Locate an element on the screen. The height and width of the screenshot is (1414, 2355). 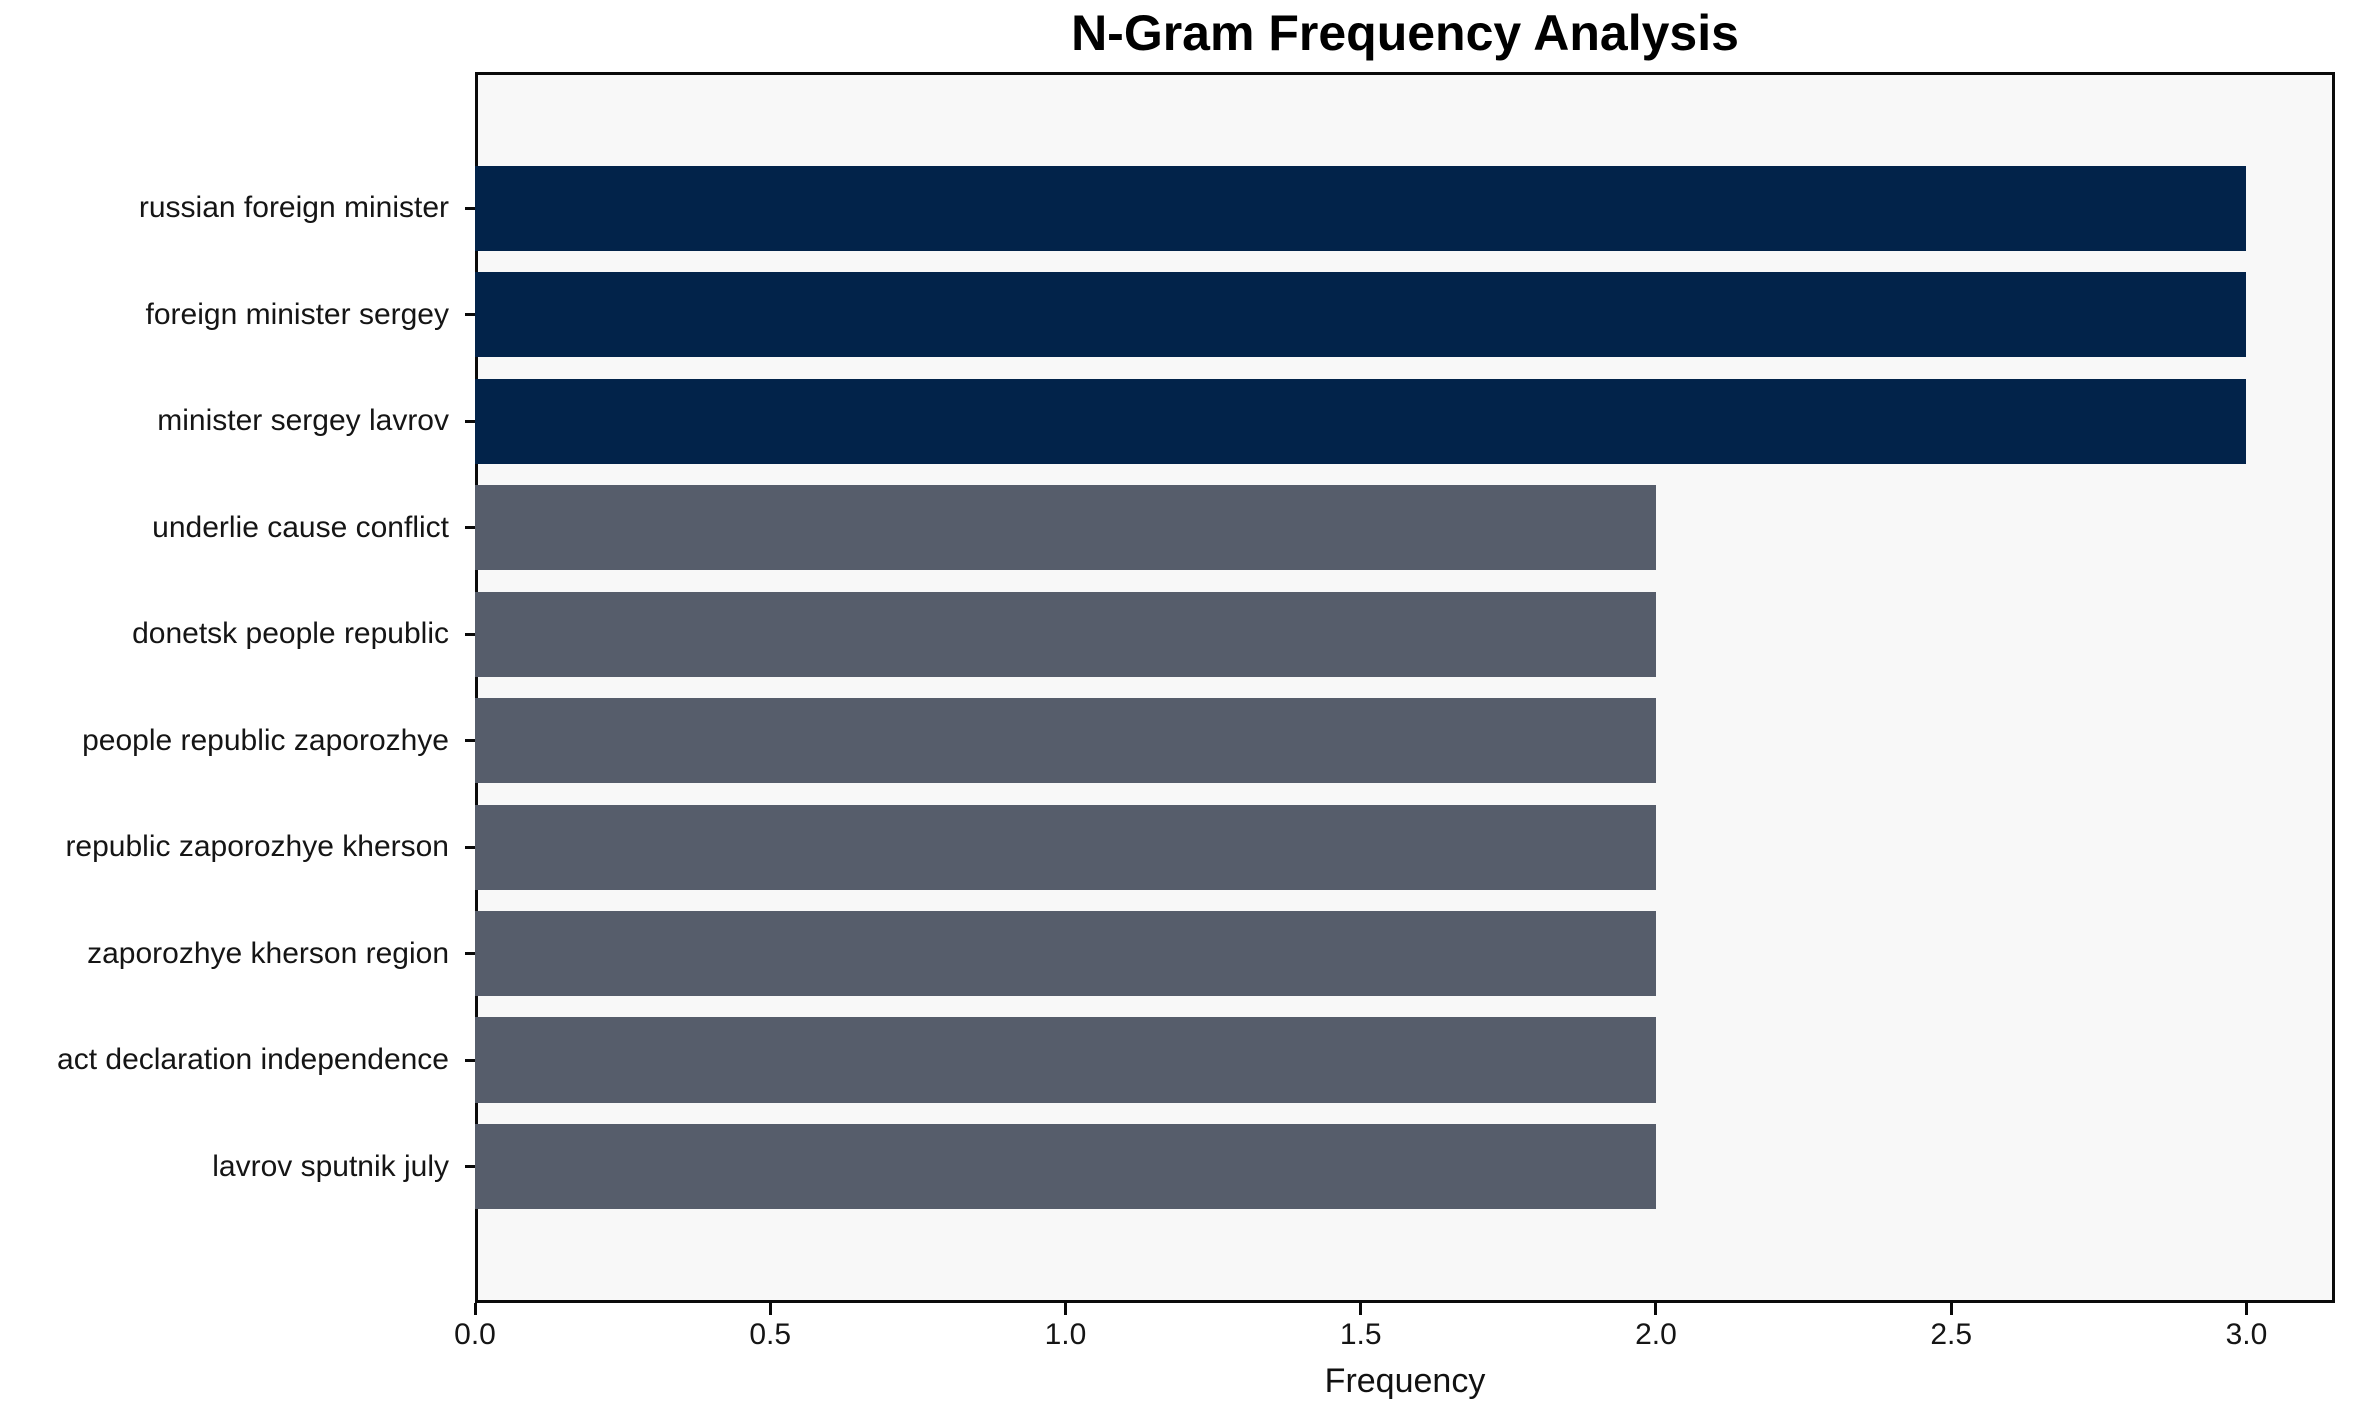
y-tick-label: zaporozhye kherson region is located at coordinates (268, 953).